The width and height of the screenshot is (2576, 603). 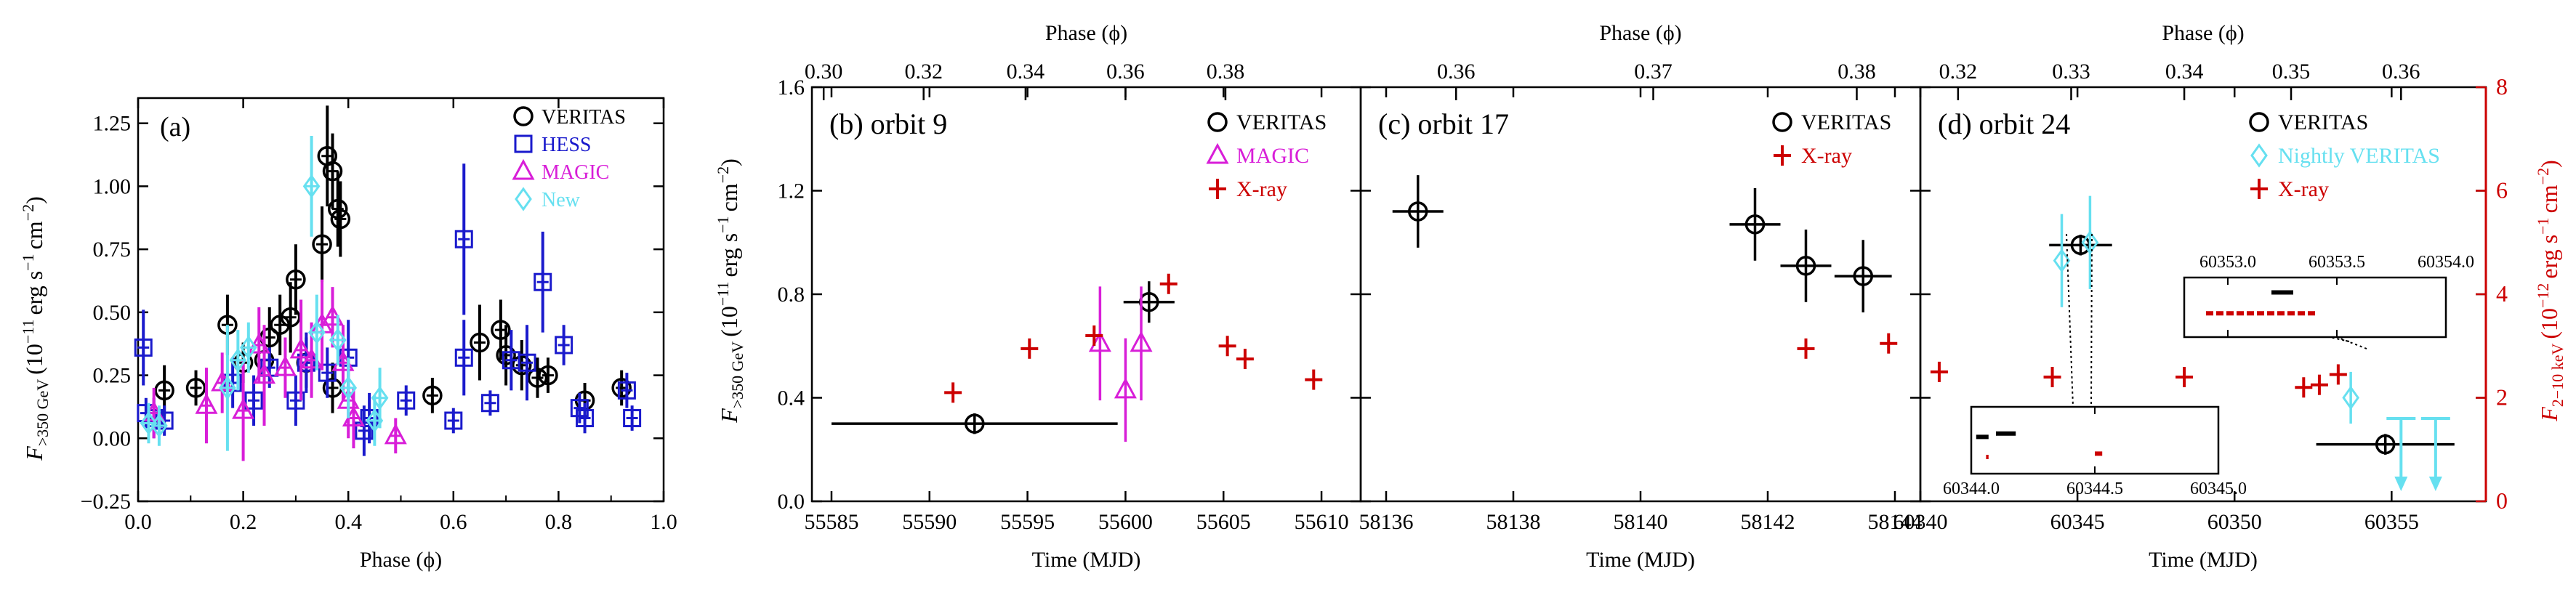 What do you see at coordinates (2337, 262) in the screenshot?
I see `inset-tick-label: 60353.5` at bounding box center [2337, 262].